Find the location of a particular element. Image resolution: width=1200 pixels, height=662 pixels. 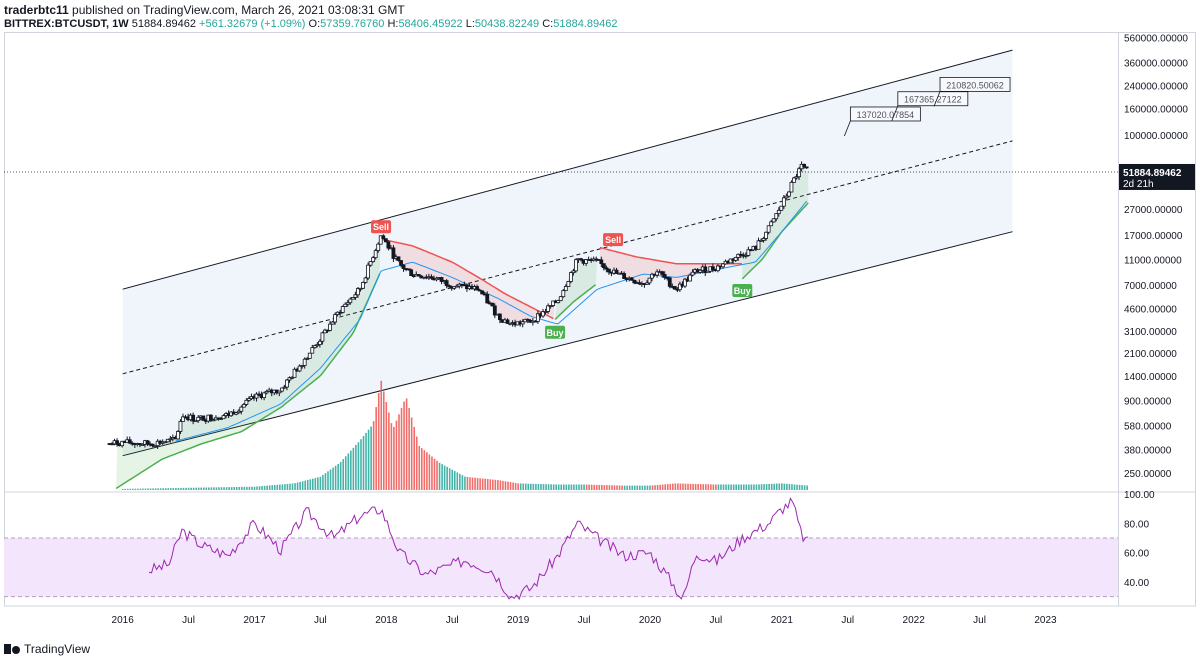

supertrend-long-line-area is located at coordinates (576, 289).